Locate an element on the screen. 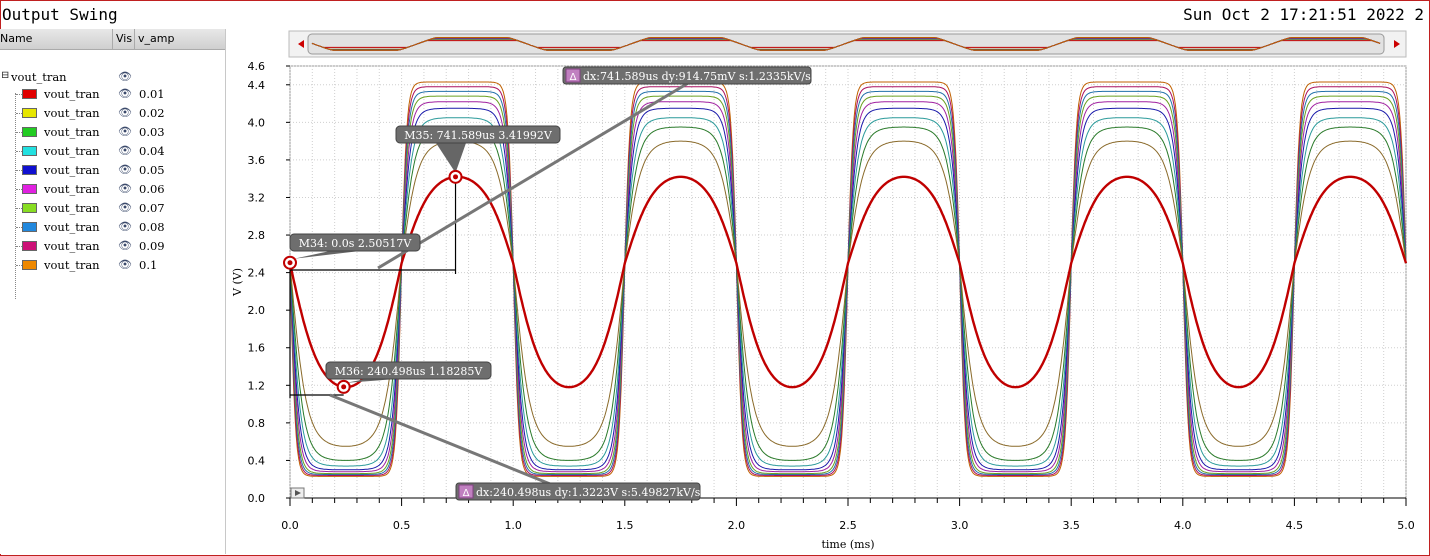 The width and height of the screenshot is (1430, 556). legend-item: vout_tran 👁 0.01 is located at coordinates (112, 94).